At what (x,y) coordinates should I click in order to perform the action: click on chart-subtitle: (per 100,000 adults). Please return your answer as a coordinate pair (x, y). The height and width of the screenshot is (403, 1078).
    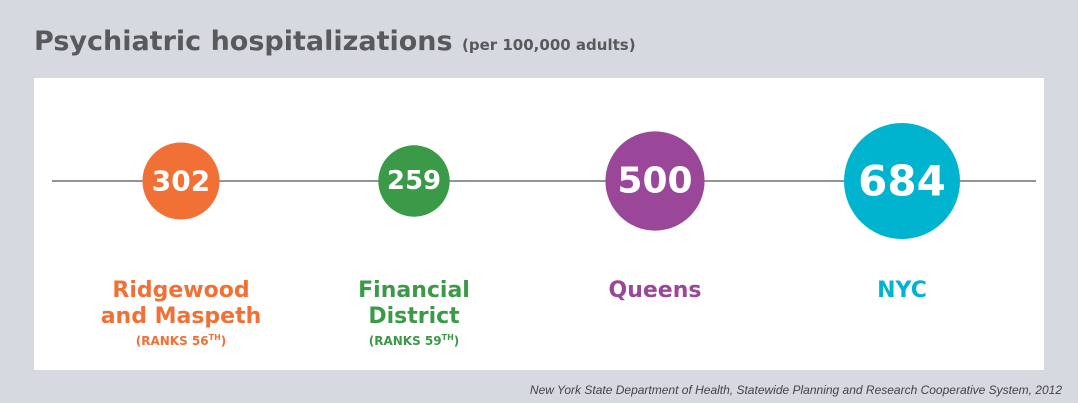
    Looking at the image, I should click on (548, 45).